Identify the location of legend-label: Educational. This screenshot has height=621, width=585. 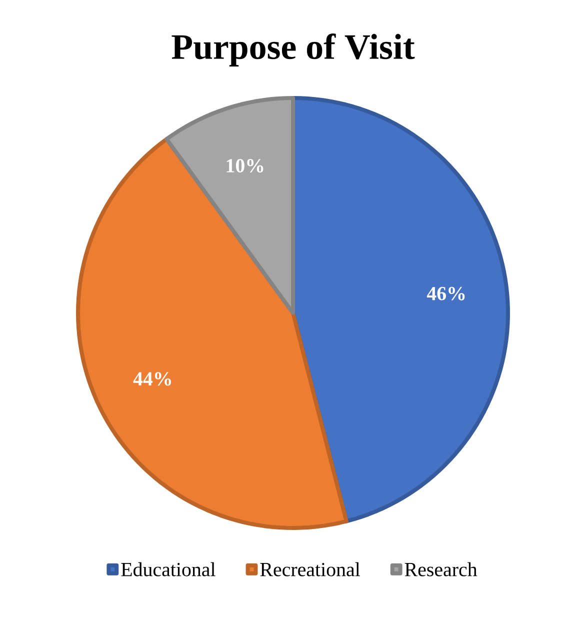
(168, 569).